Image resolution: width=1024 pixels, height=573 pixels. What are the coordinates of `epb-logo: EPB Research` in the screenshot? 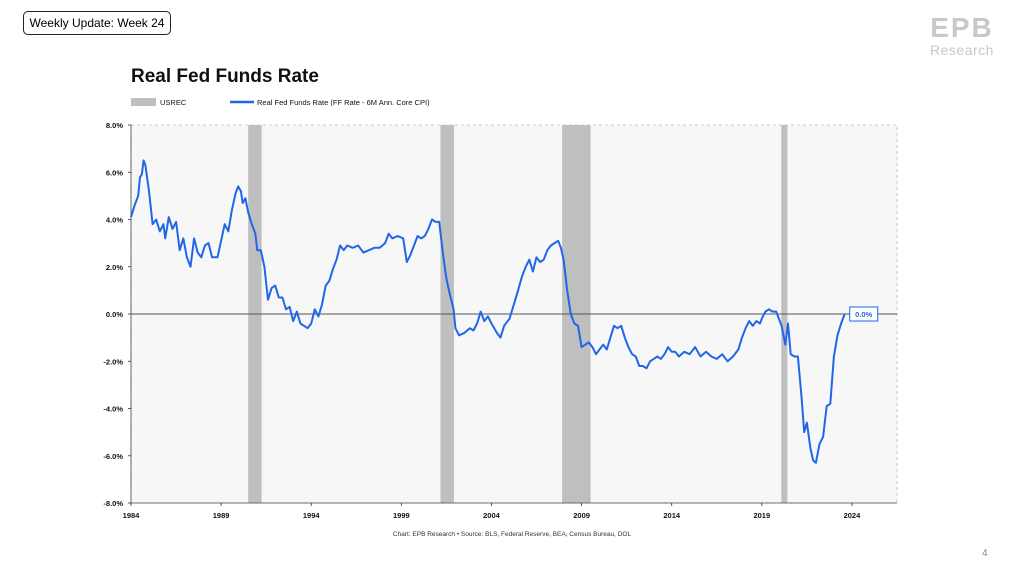 It's located at (962, 36).